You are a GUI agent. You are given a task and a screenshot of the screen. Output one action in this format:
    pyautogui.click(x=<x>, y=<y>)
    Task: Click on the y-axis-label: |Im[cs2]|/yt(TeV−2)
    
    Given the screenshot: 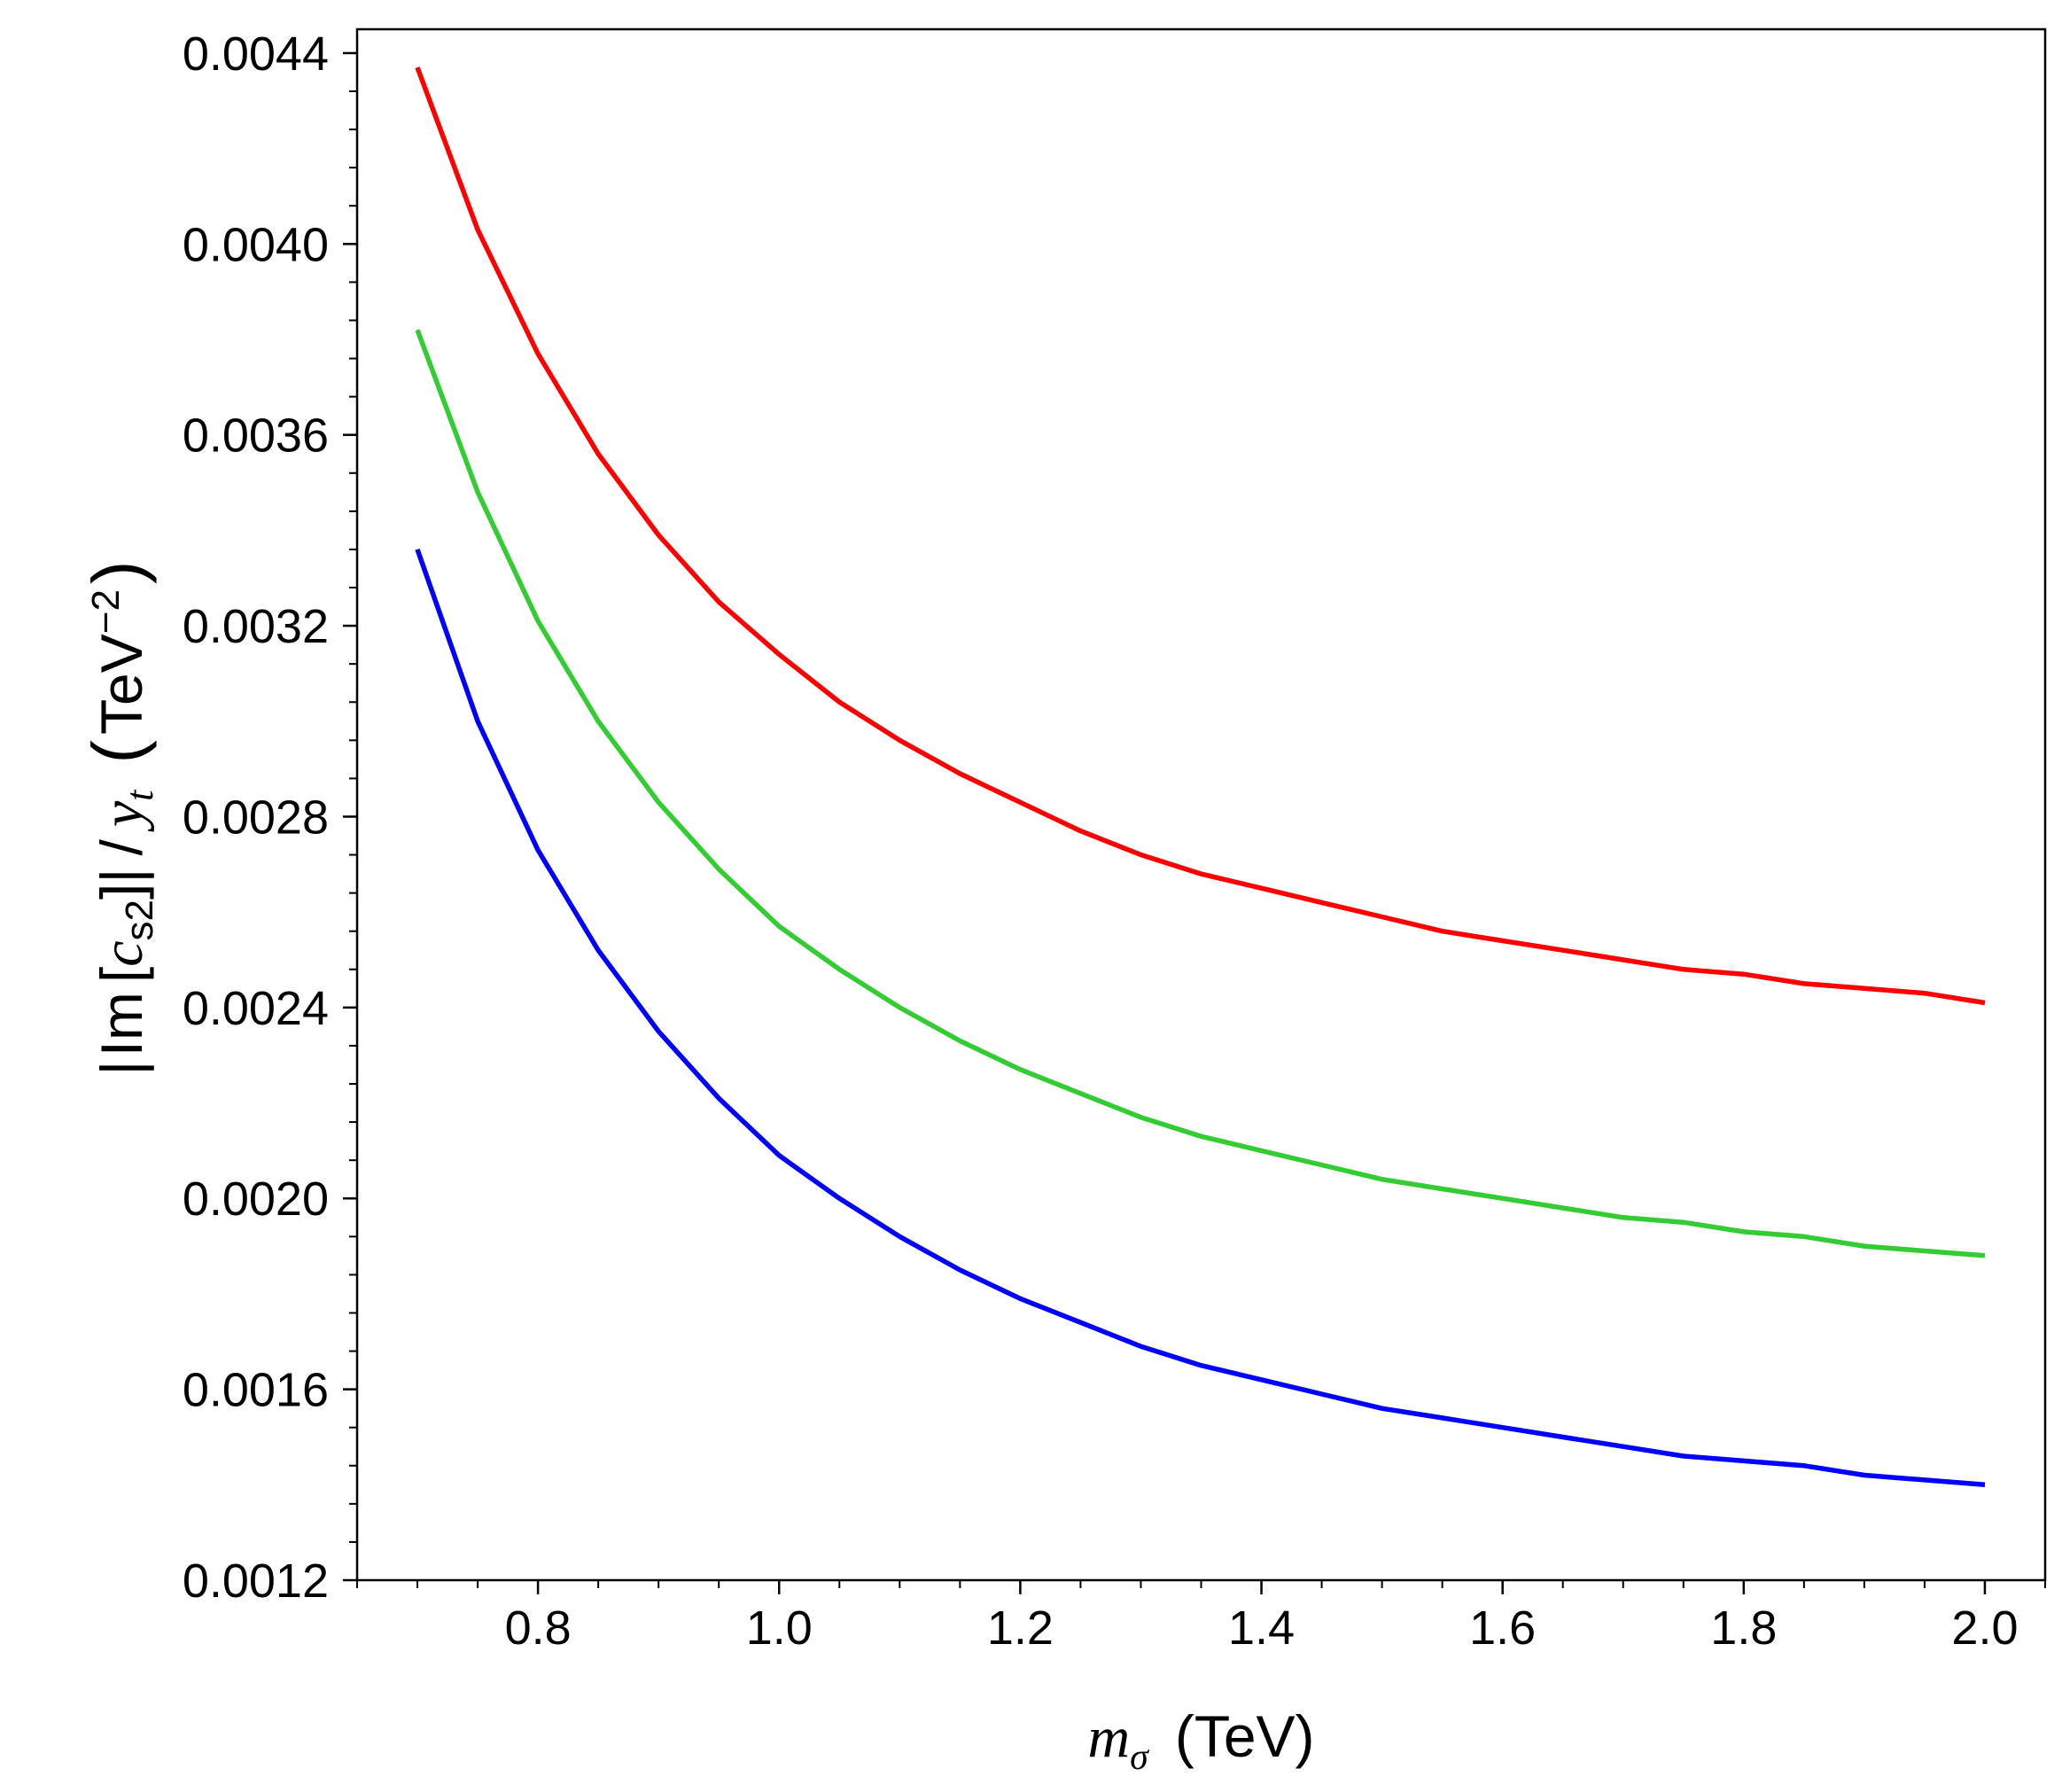 What is the action you would take?
    pyautogui.click(x=119, y=817)
    